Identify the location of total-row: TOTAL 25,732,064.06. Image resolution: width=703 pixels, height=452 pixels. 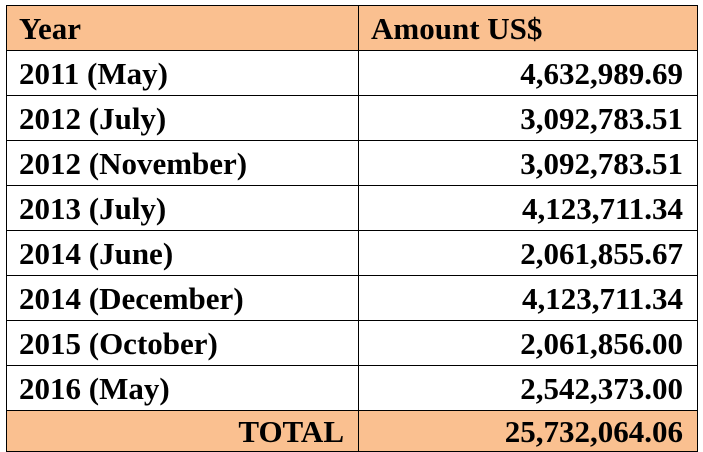
(352, 431).